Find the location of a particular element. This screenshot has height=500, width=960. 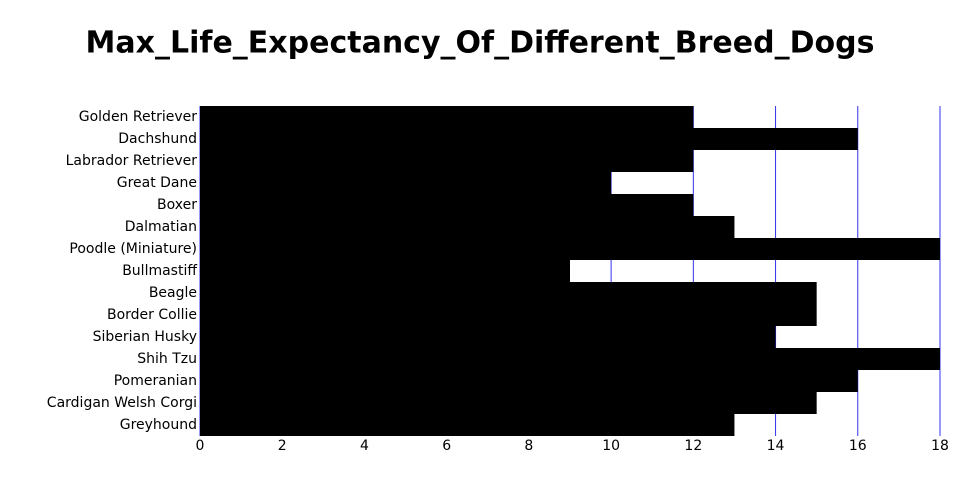

x-tick-label: 4 is located at coordinates (364, 446).